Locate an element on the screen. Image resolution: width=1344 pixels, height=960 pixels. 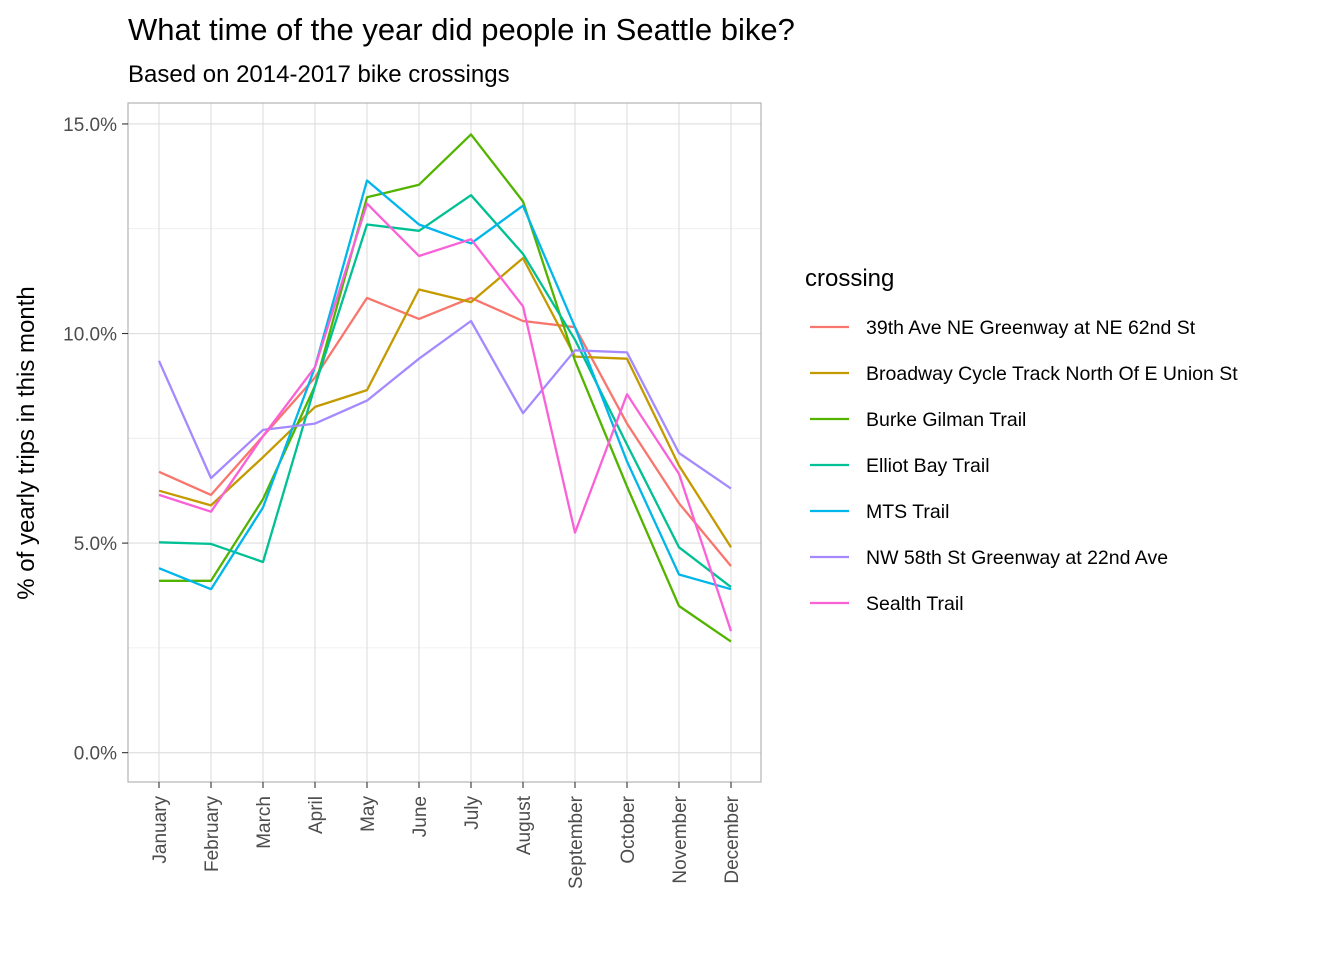
legend-label: 39th Ave NE Greenway at NE 62nd St is located at coordinates (1031, 328).